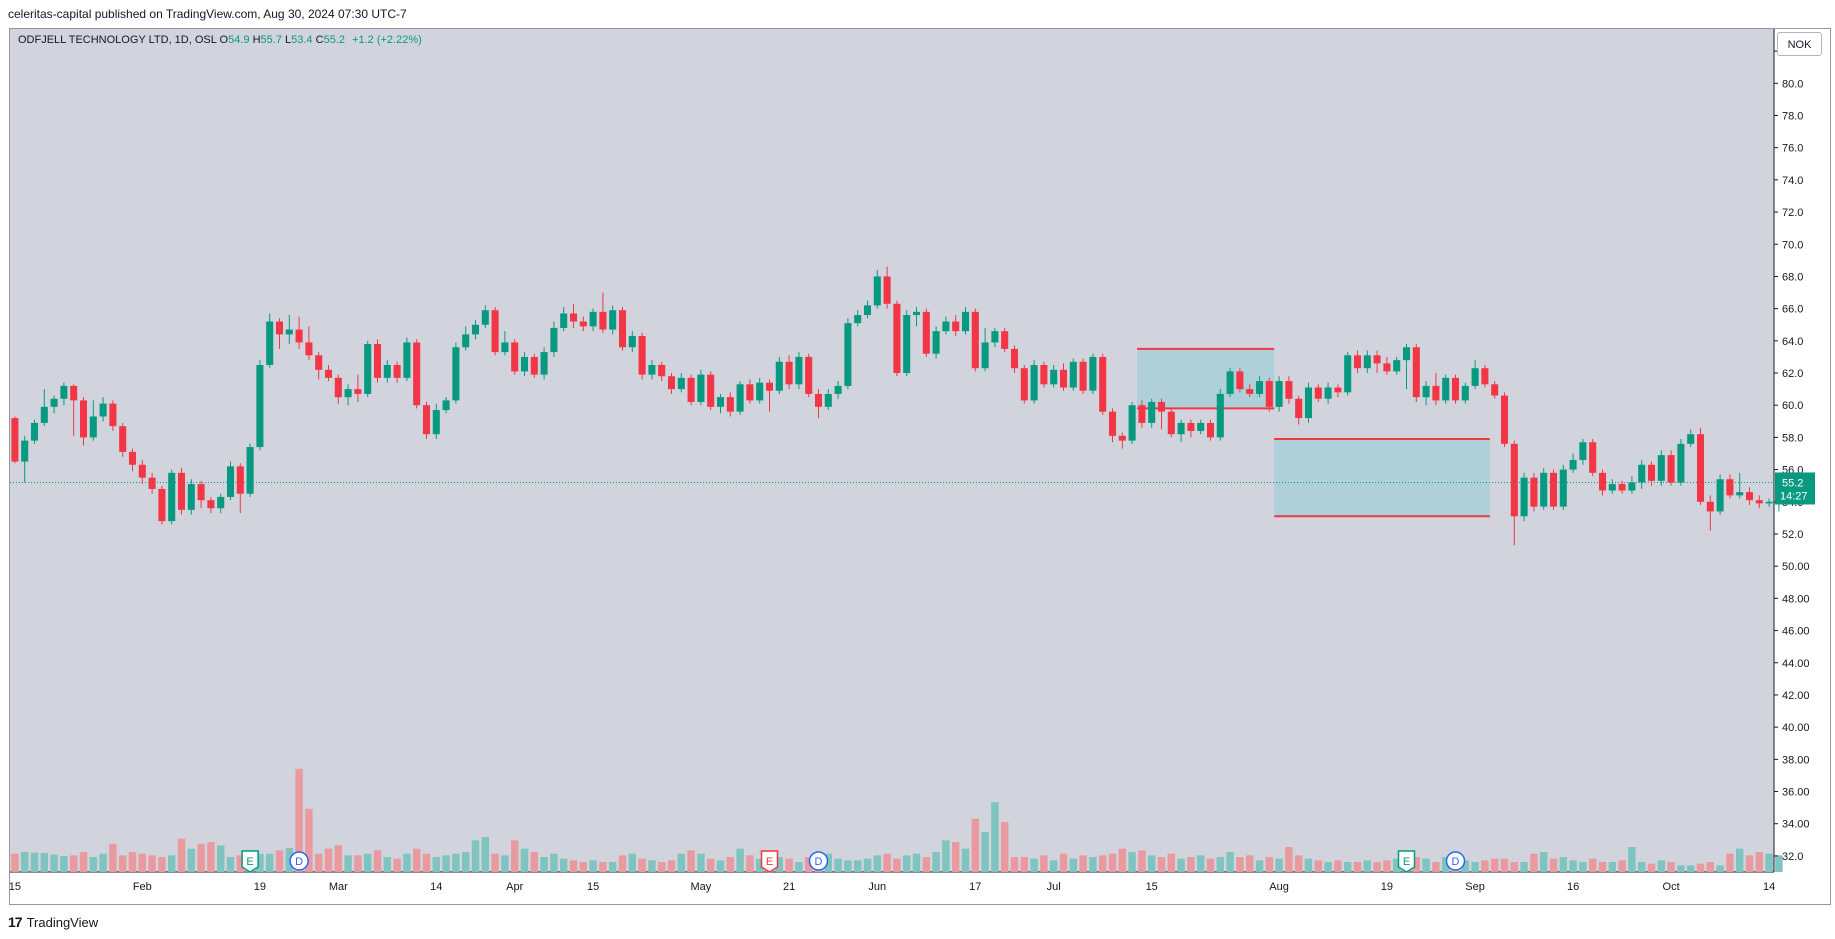  What do you see at coordinates (256, 40) in the screenshot?
I see `high-label: H` at bounding box center [256, 40].